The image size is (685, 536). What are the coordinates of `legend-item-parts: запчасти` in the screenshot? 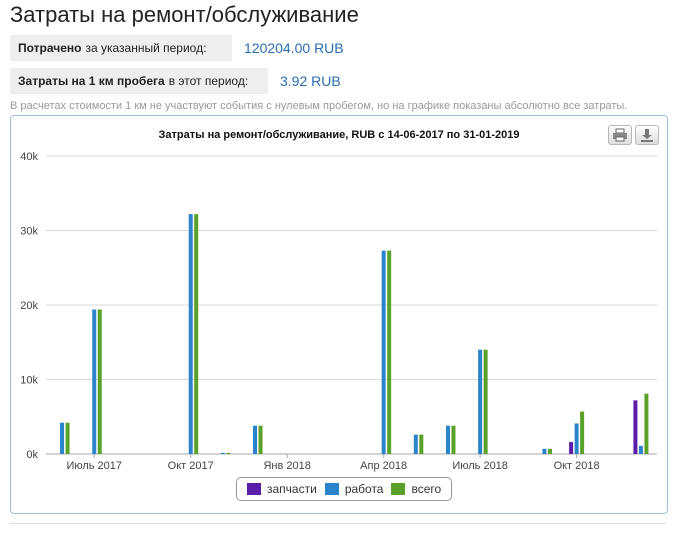 It's located at (282, 489).